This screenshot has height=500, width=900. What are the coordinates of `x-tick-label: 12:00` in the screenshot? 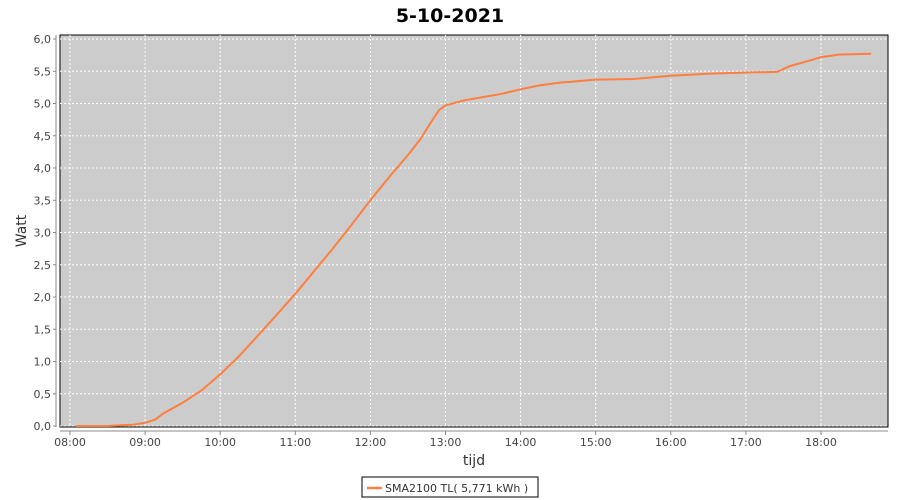 It's located at (371, 442).